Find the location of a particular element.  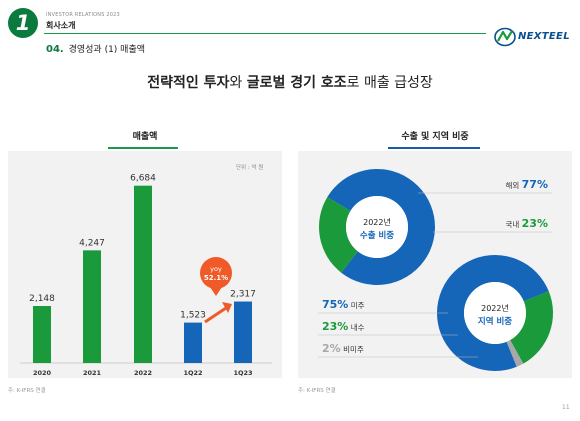

section-number: 04. is located at coordinates (55, 49).